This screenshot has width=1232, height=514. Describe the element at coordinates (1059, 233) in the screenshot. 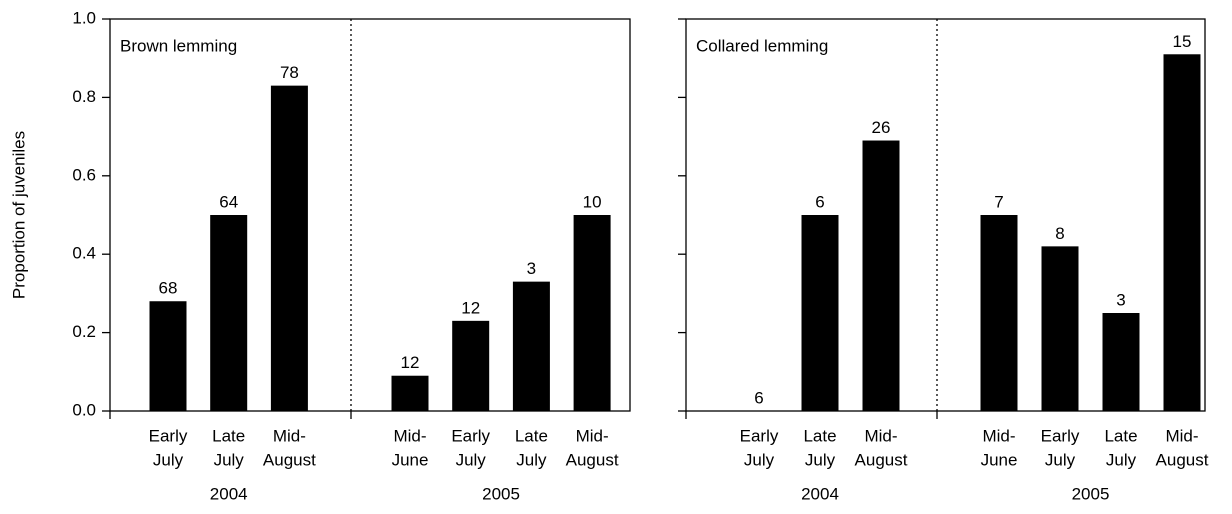

I see `sample-size-label: 8` at that location.